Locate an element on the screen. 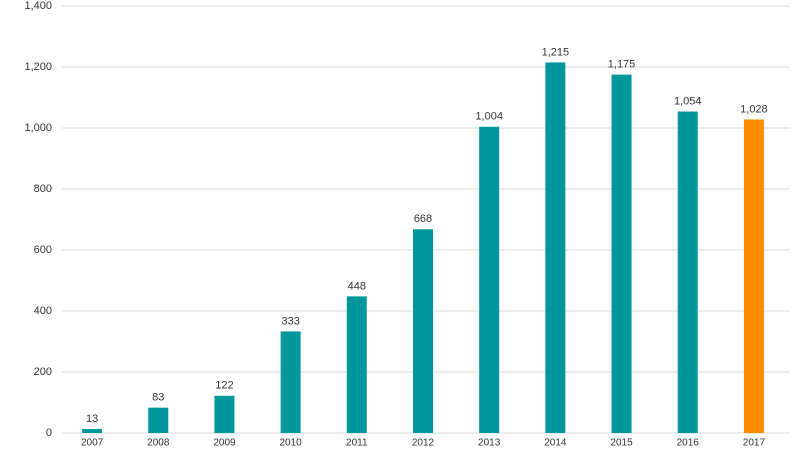 The height and width of the screenshot is (449, 800). y-tick-label: 0 is located at coordinates (49, 433).